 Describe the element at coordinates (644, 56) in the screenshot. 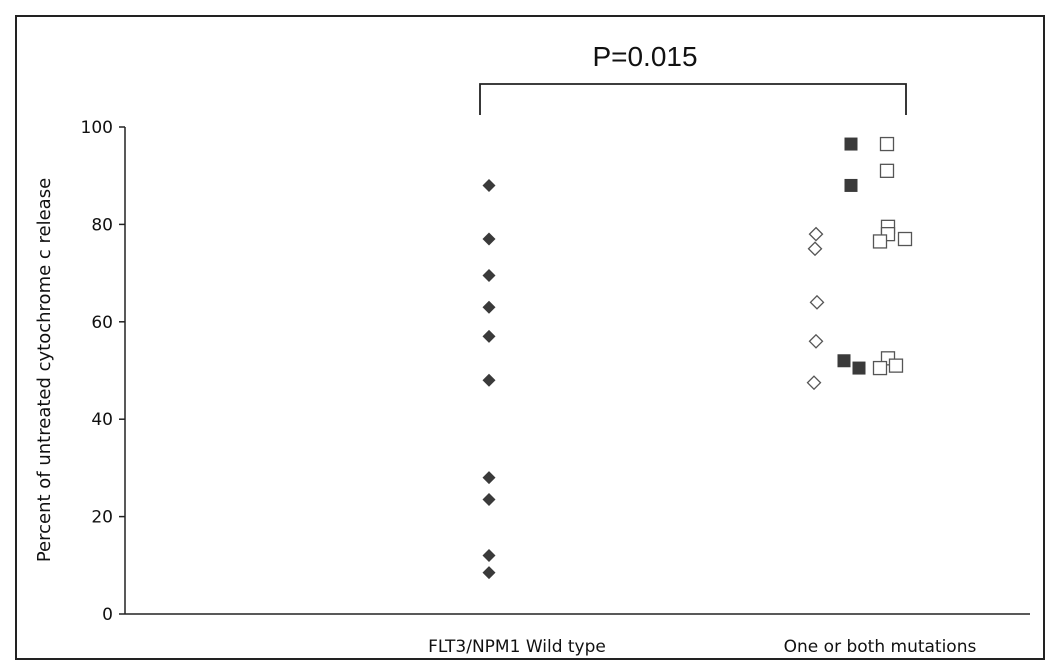

I see `p-value-annotation: P=0.015` at that location.